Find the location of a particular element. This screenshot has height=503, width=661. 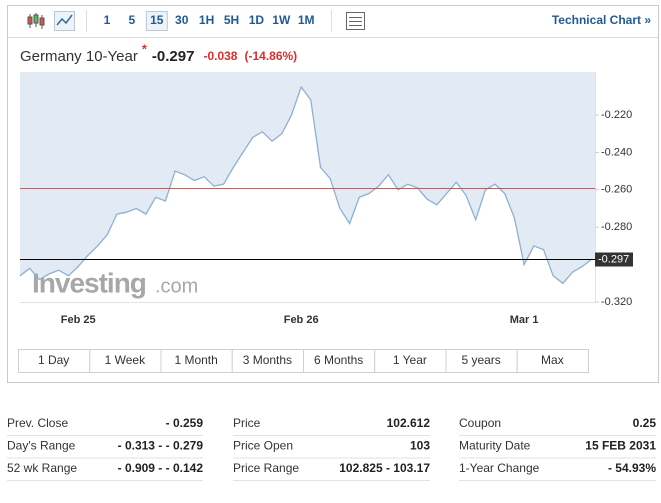

marker: * is located at coordinates (145, 48).